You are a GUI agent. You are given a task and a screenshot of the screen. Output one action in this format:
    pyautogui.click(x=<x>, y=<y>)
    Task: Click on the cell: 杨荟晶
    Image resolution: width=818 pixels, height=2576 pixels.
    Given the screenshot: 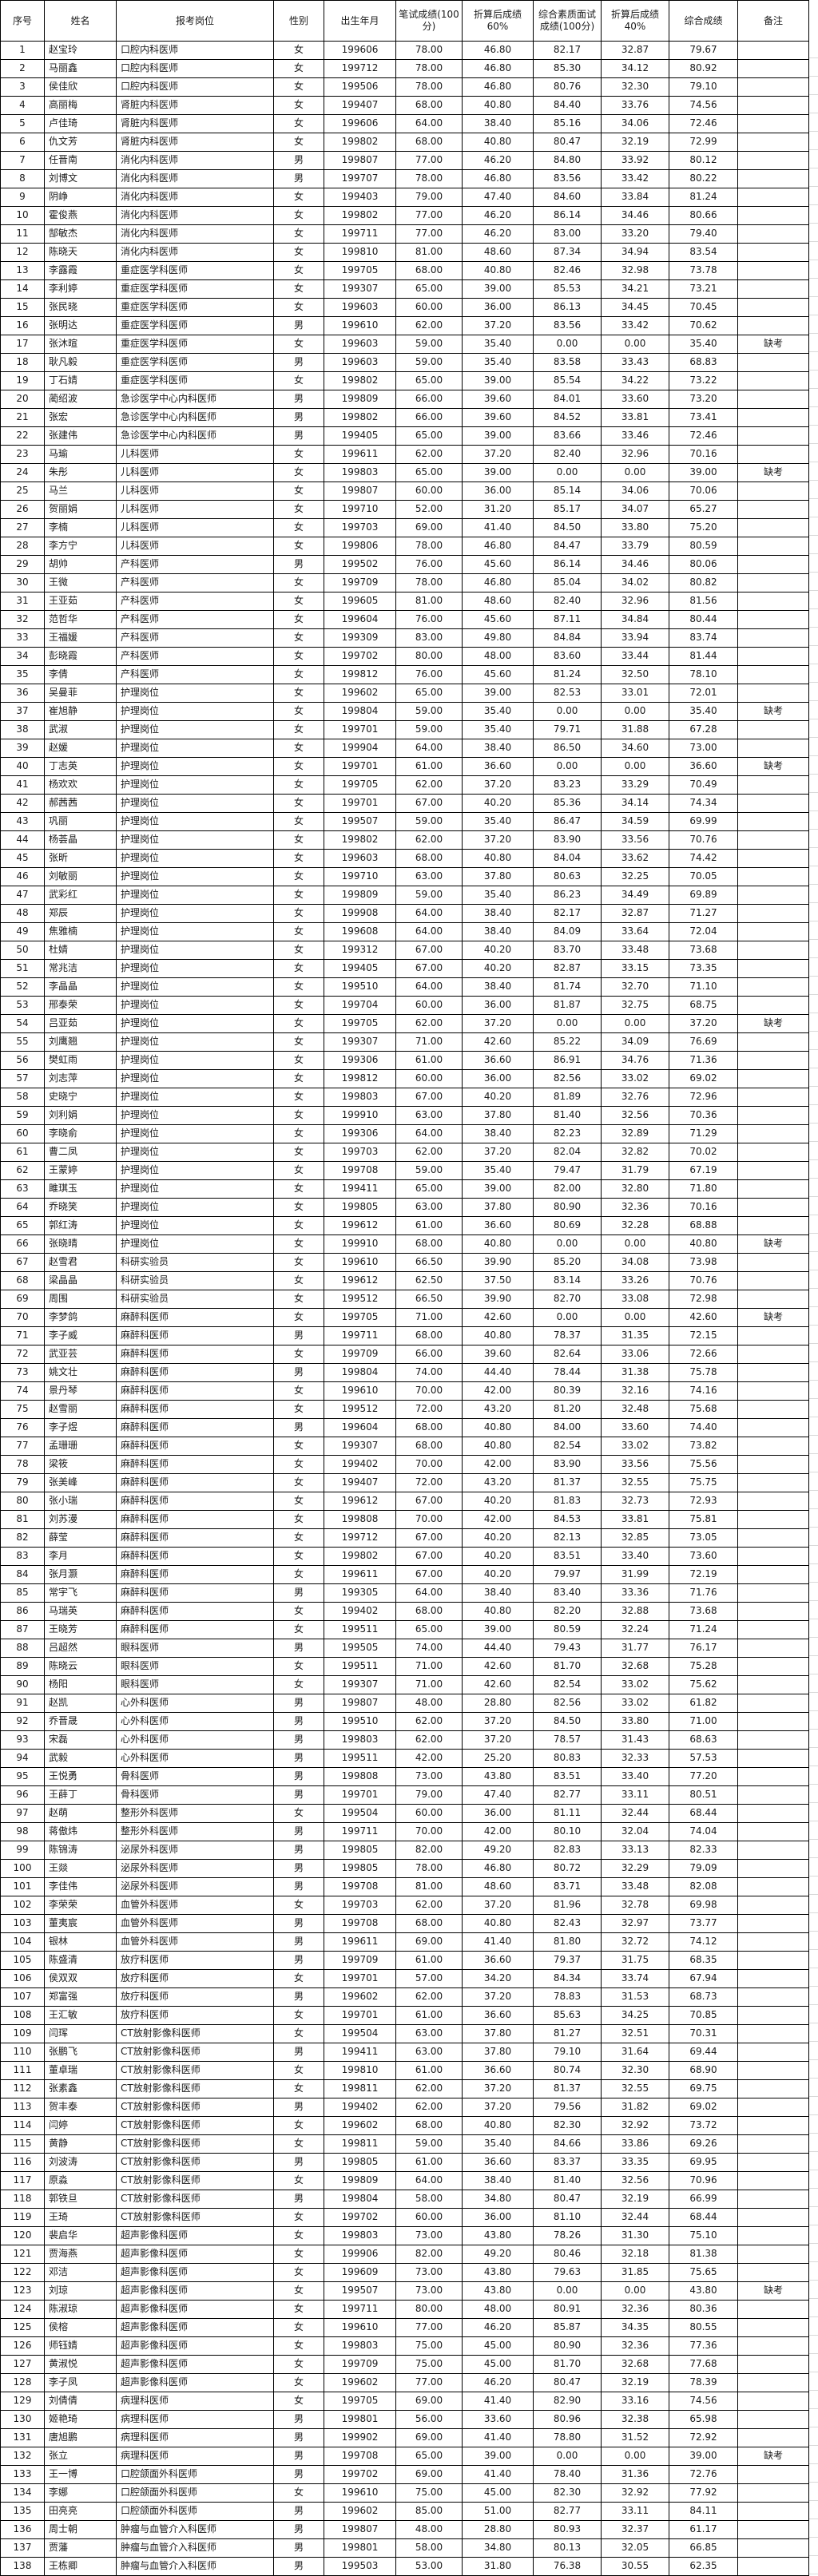 What is the action you would take?
    pyautogui.click(x=80, y=840)
    